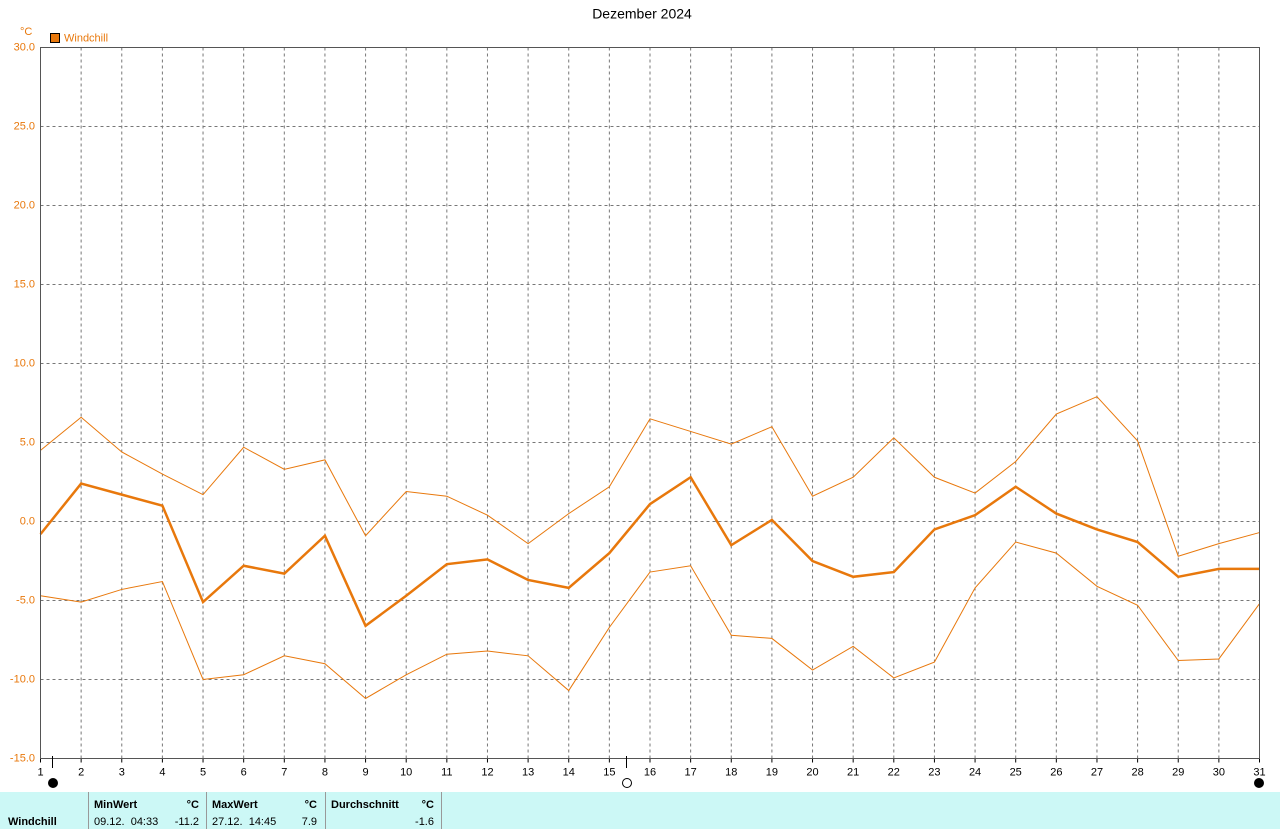  Describe the element at coordinates (569, 772) in the screenshot. I see `x-tick-label: 14` at that location.